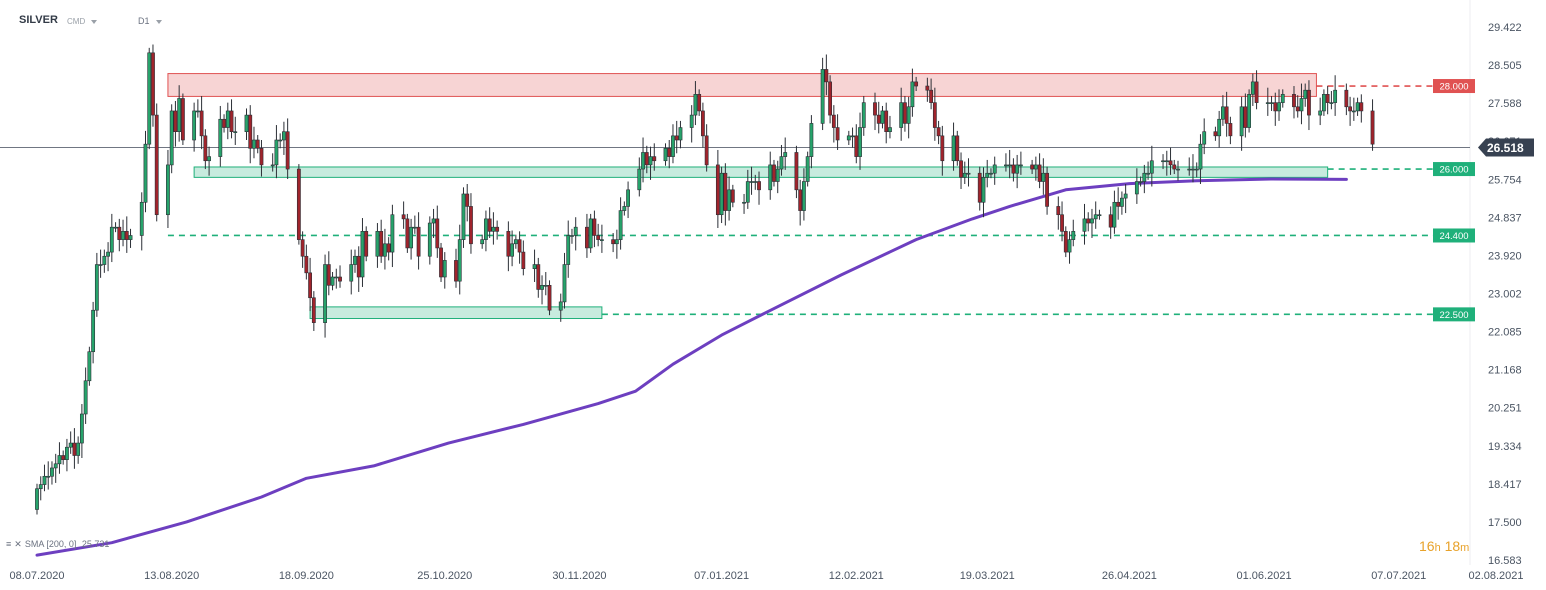  What do you see at coordinates (1506, 147) in the screenshot?
I see `current-price-tag-bg` at bounding box center [1506, 147].